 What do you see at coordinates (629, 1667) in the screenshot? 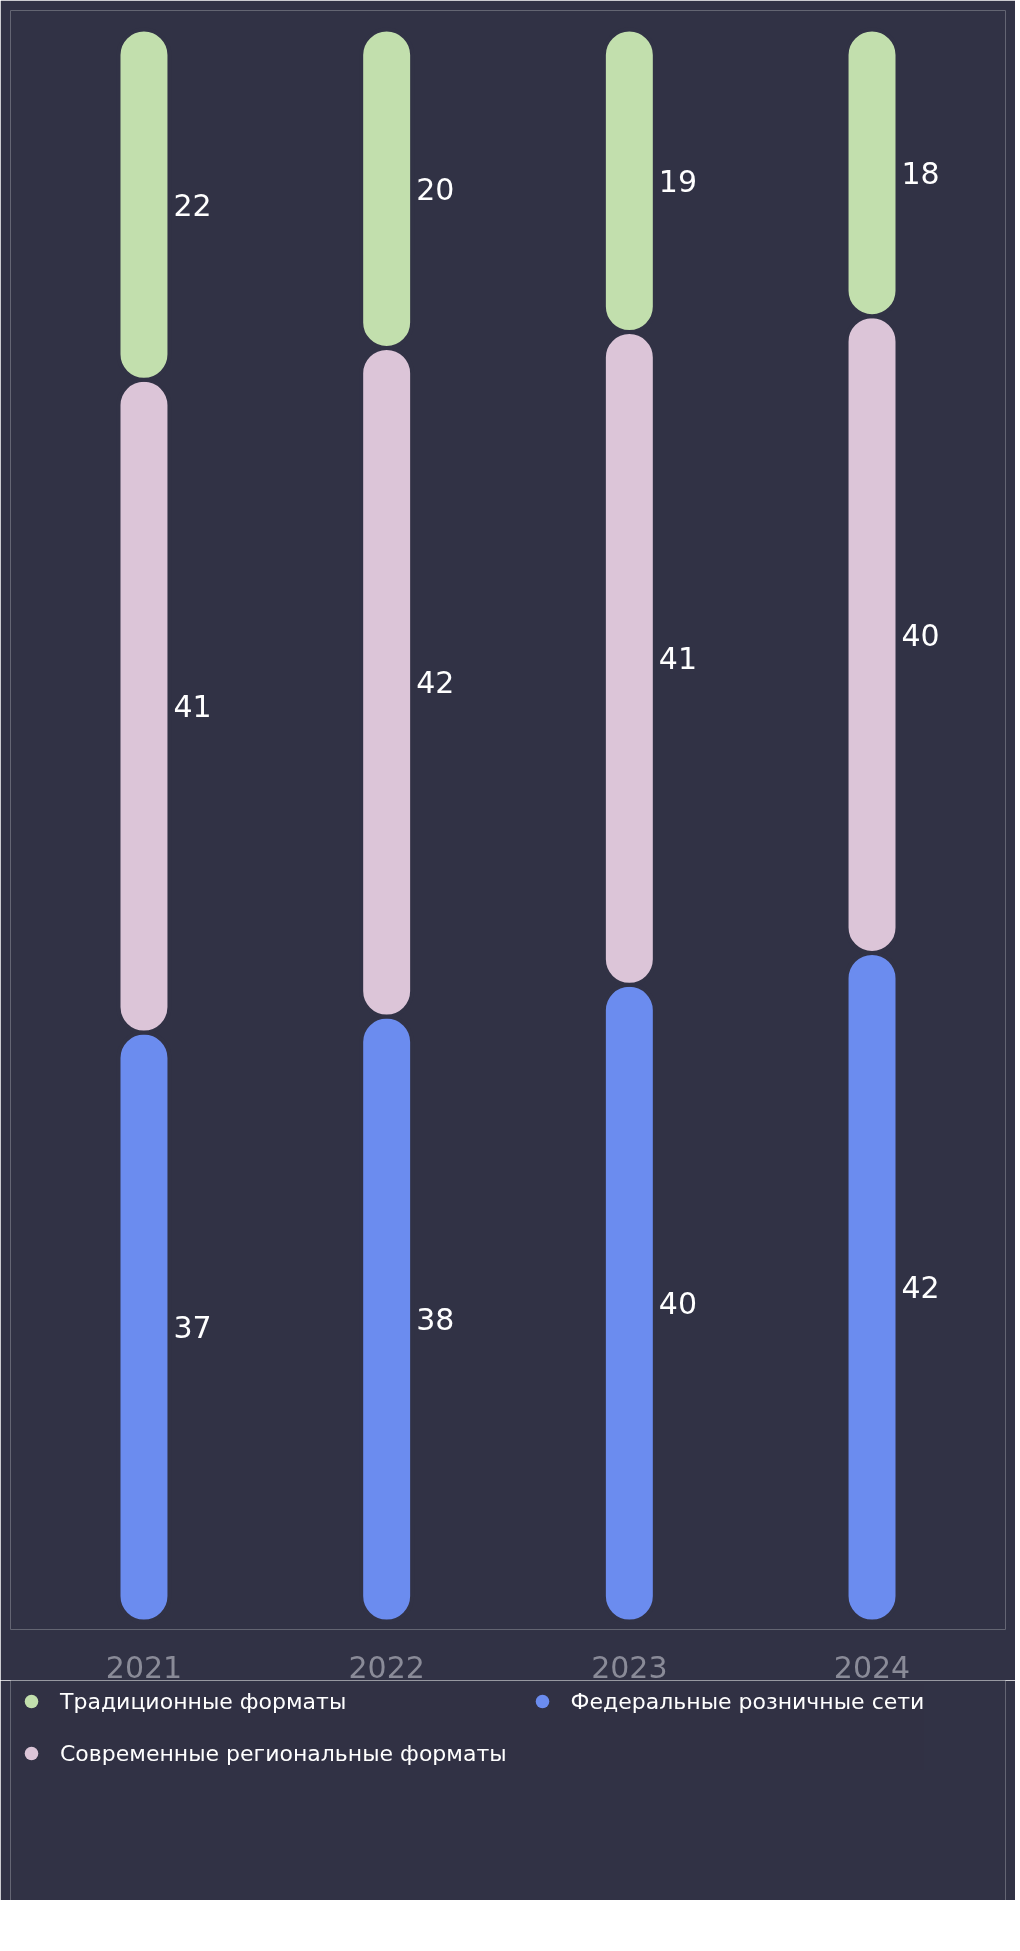
I see `x-tick-label: 2023` at bounding box center [629, 1667].